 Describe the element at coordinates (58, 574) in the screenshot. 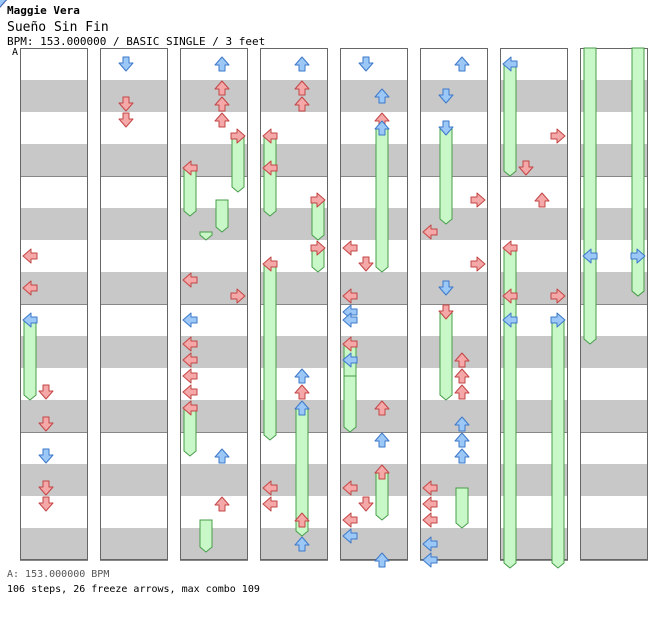

I see `bpm-legend: A: 153.000000 BPM` at that location.